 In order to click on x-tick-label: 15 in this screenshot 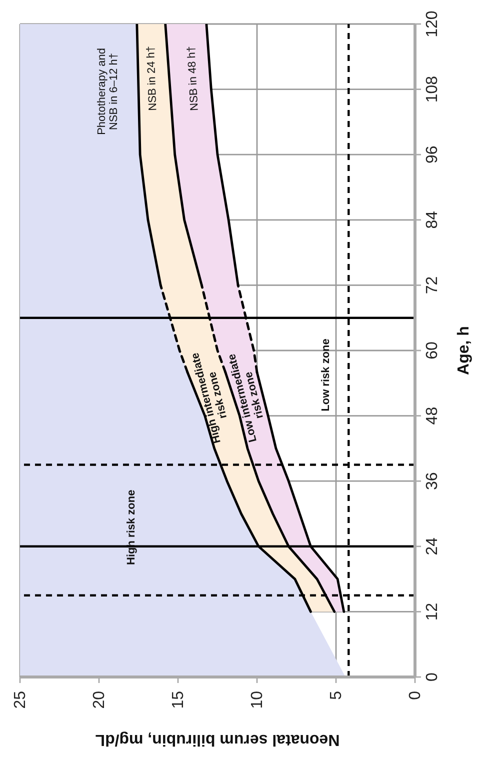, I will do `click(178, 699)`.